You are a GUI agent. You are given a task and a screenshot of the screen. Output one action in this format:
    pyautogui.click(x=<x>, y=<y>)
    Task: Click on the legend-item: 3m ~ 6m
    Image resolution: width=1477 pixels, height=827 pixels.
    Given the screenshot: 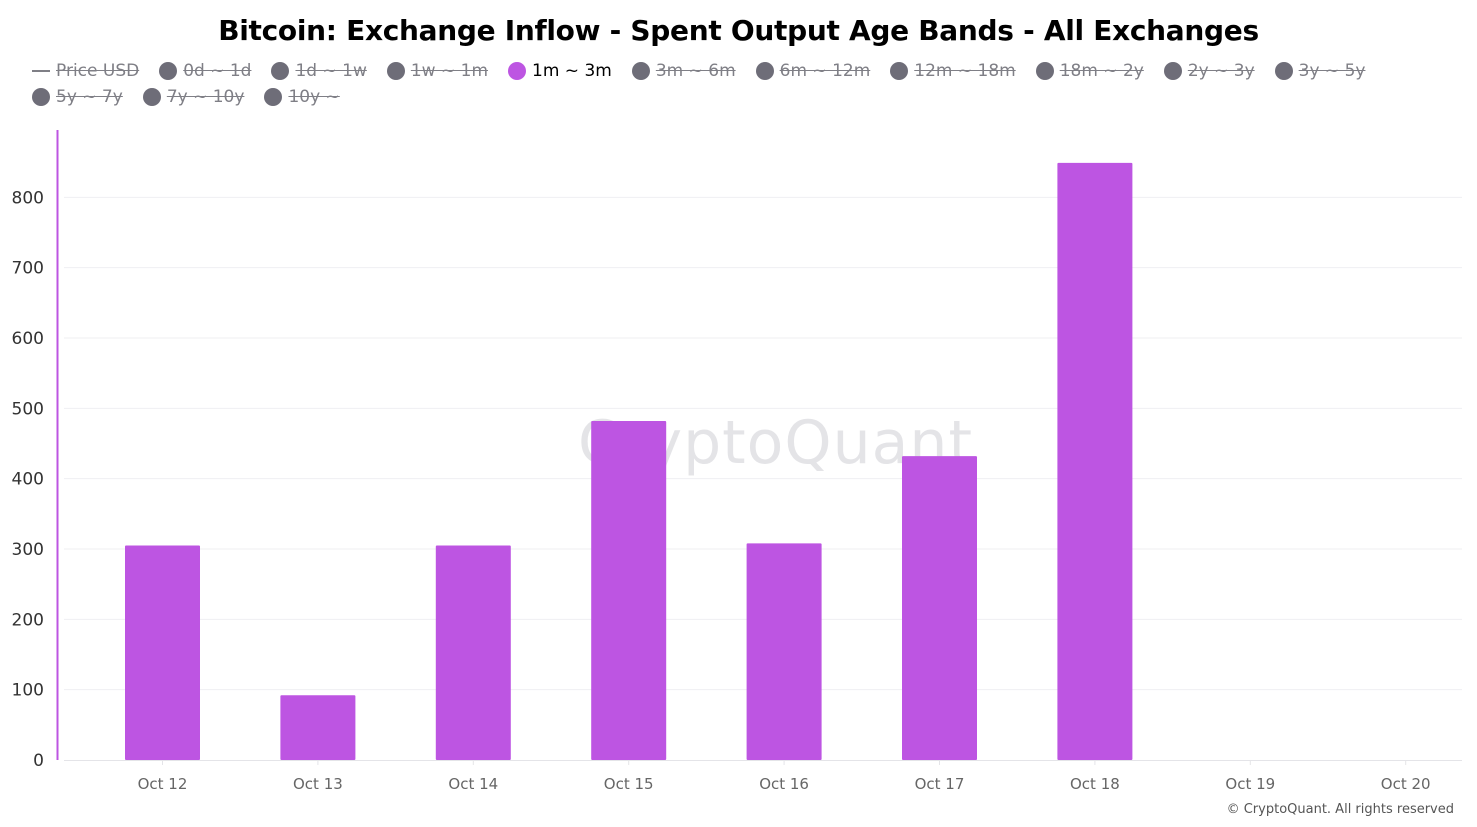 What is the action you would take?
    pyautogui.click(x=683, y=71)
    